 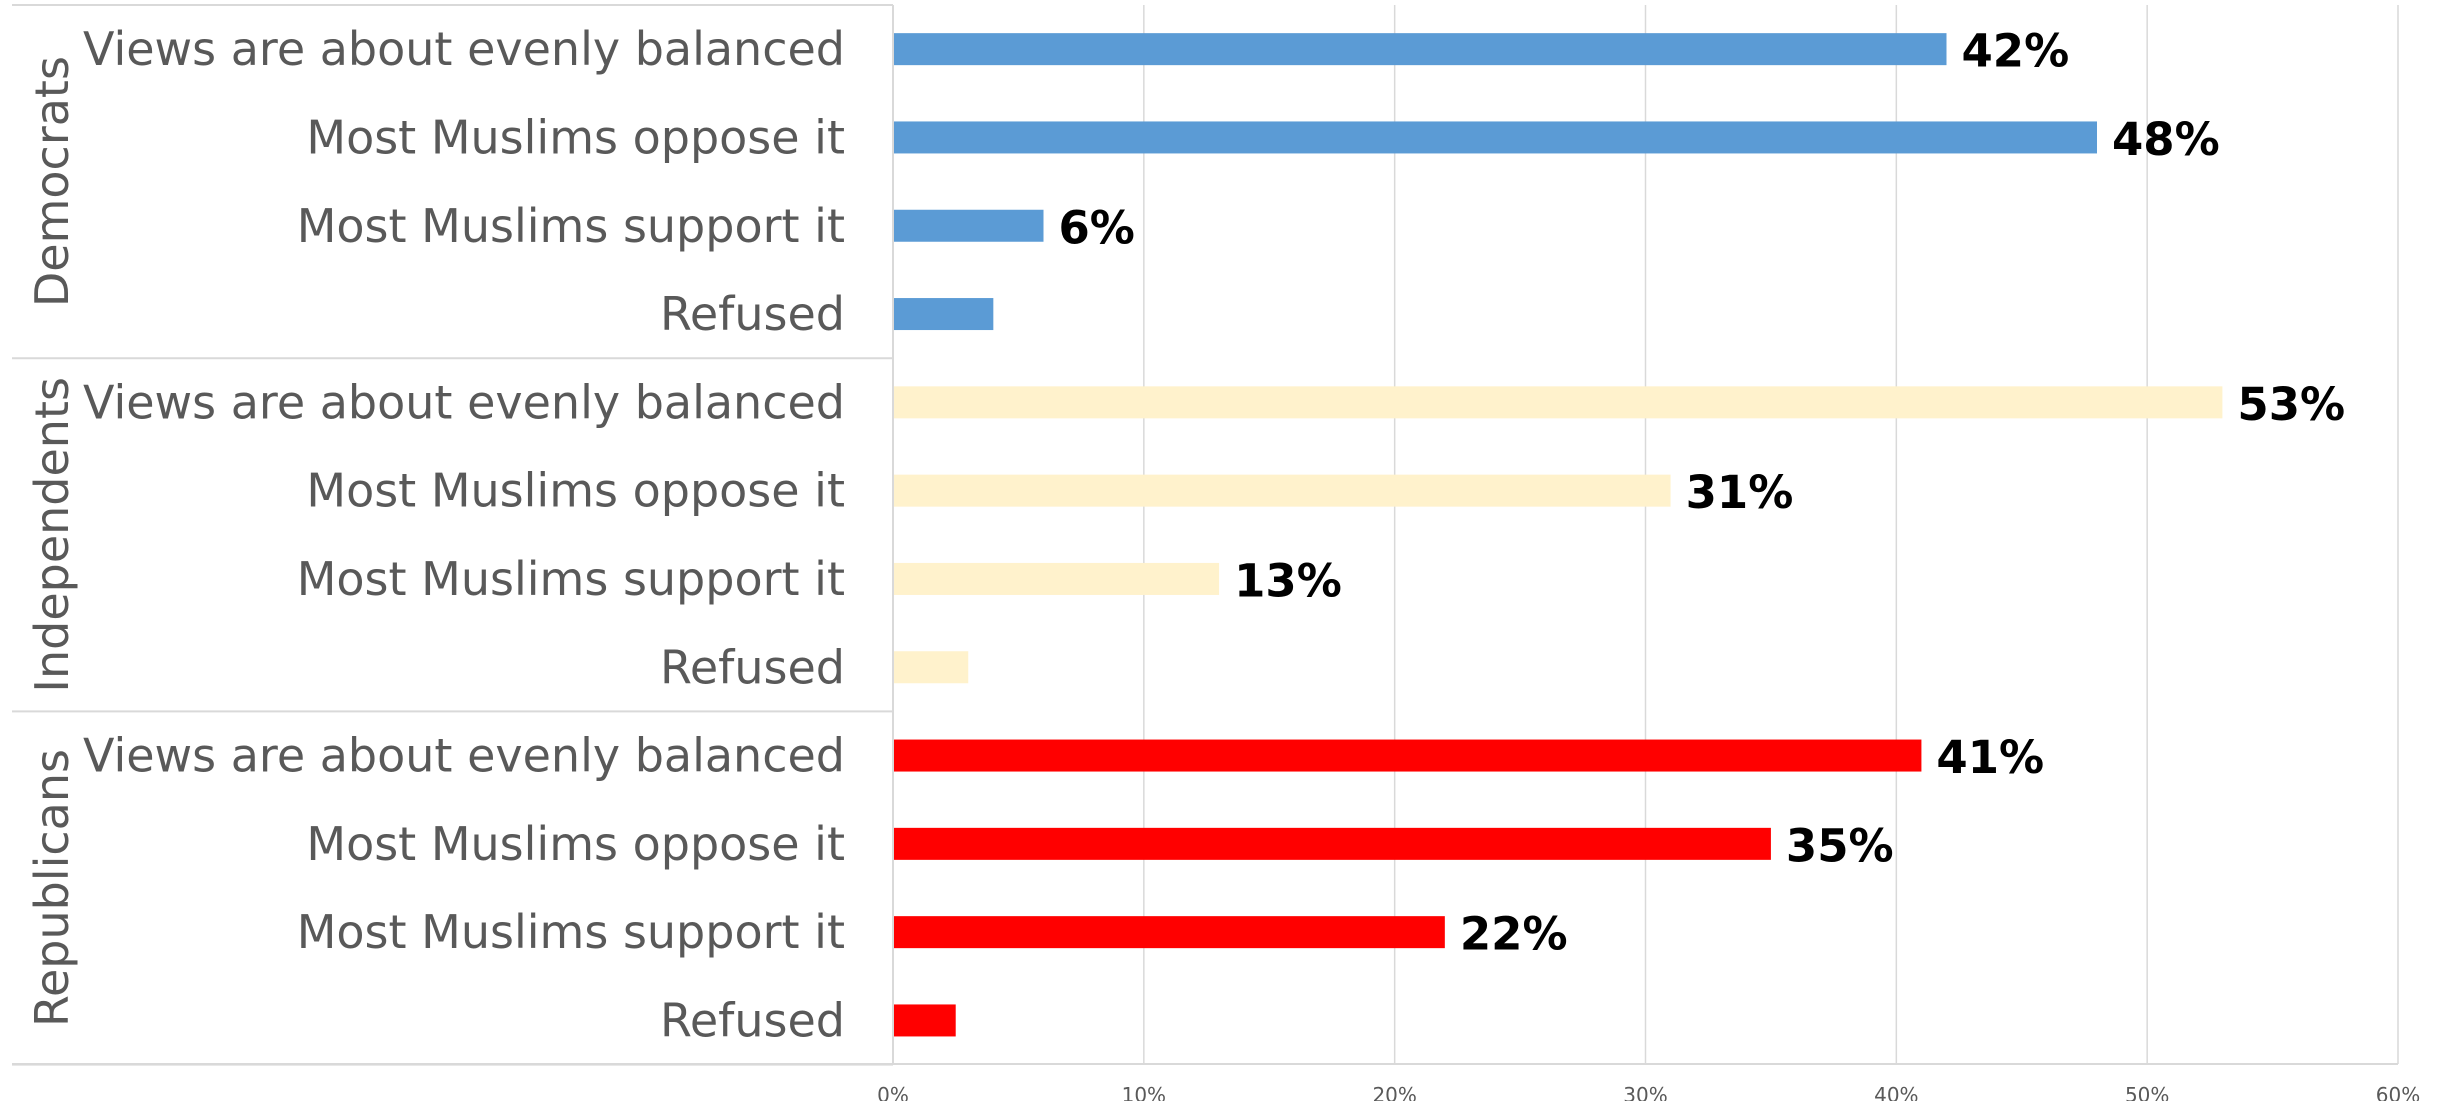 I want to click on data-label: 53%, so click(x=2291, y=404).